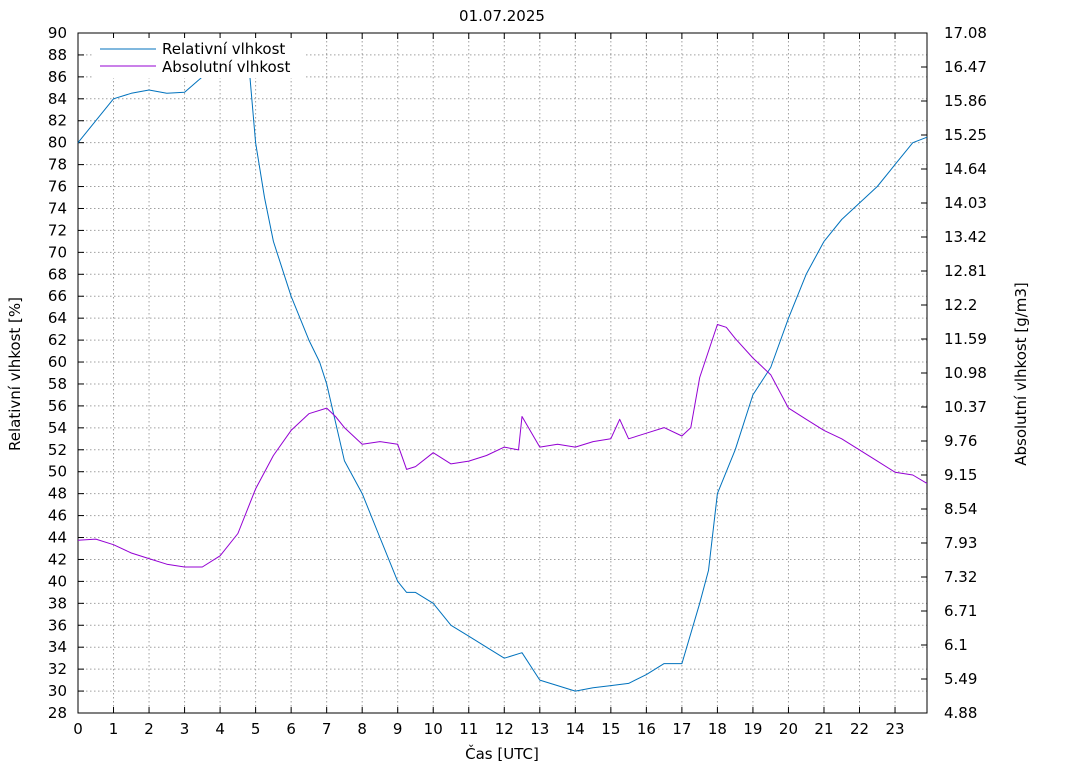 This screenshot has height=768, width=1066. Describe the element at coordinates (575, 729) in the screenshot. I see `x-tick-label: 14` at that location.